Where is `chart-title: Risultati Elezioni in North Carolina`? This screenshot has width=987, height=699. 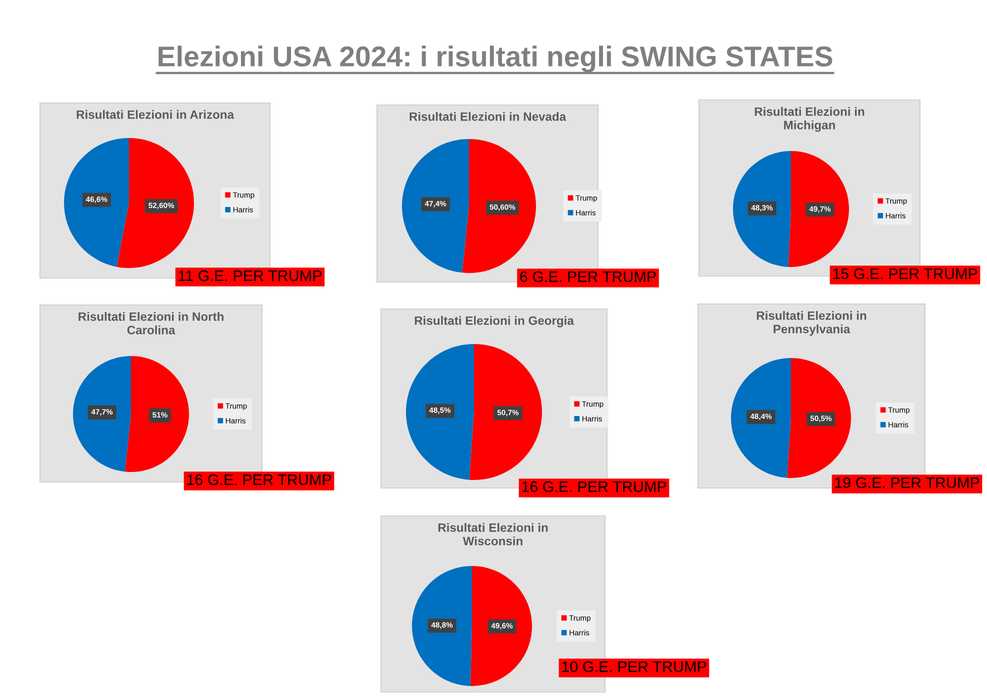 chart-title: Risultati Elezioni in North Carolina is located at coordinates (151, 323).